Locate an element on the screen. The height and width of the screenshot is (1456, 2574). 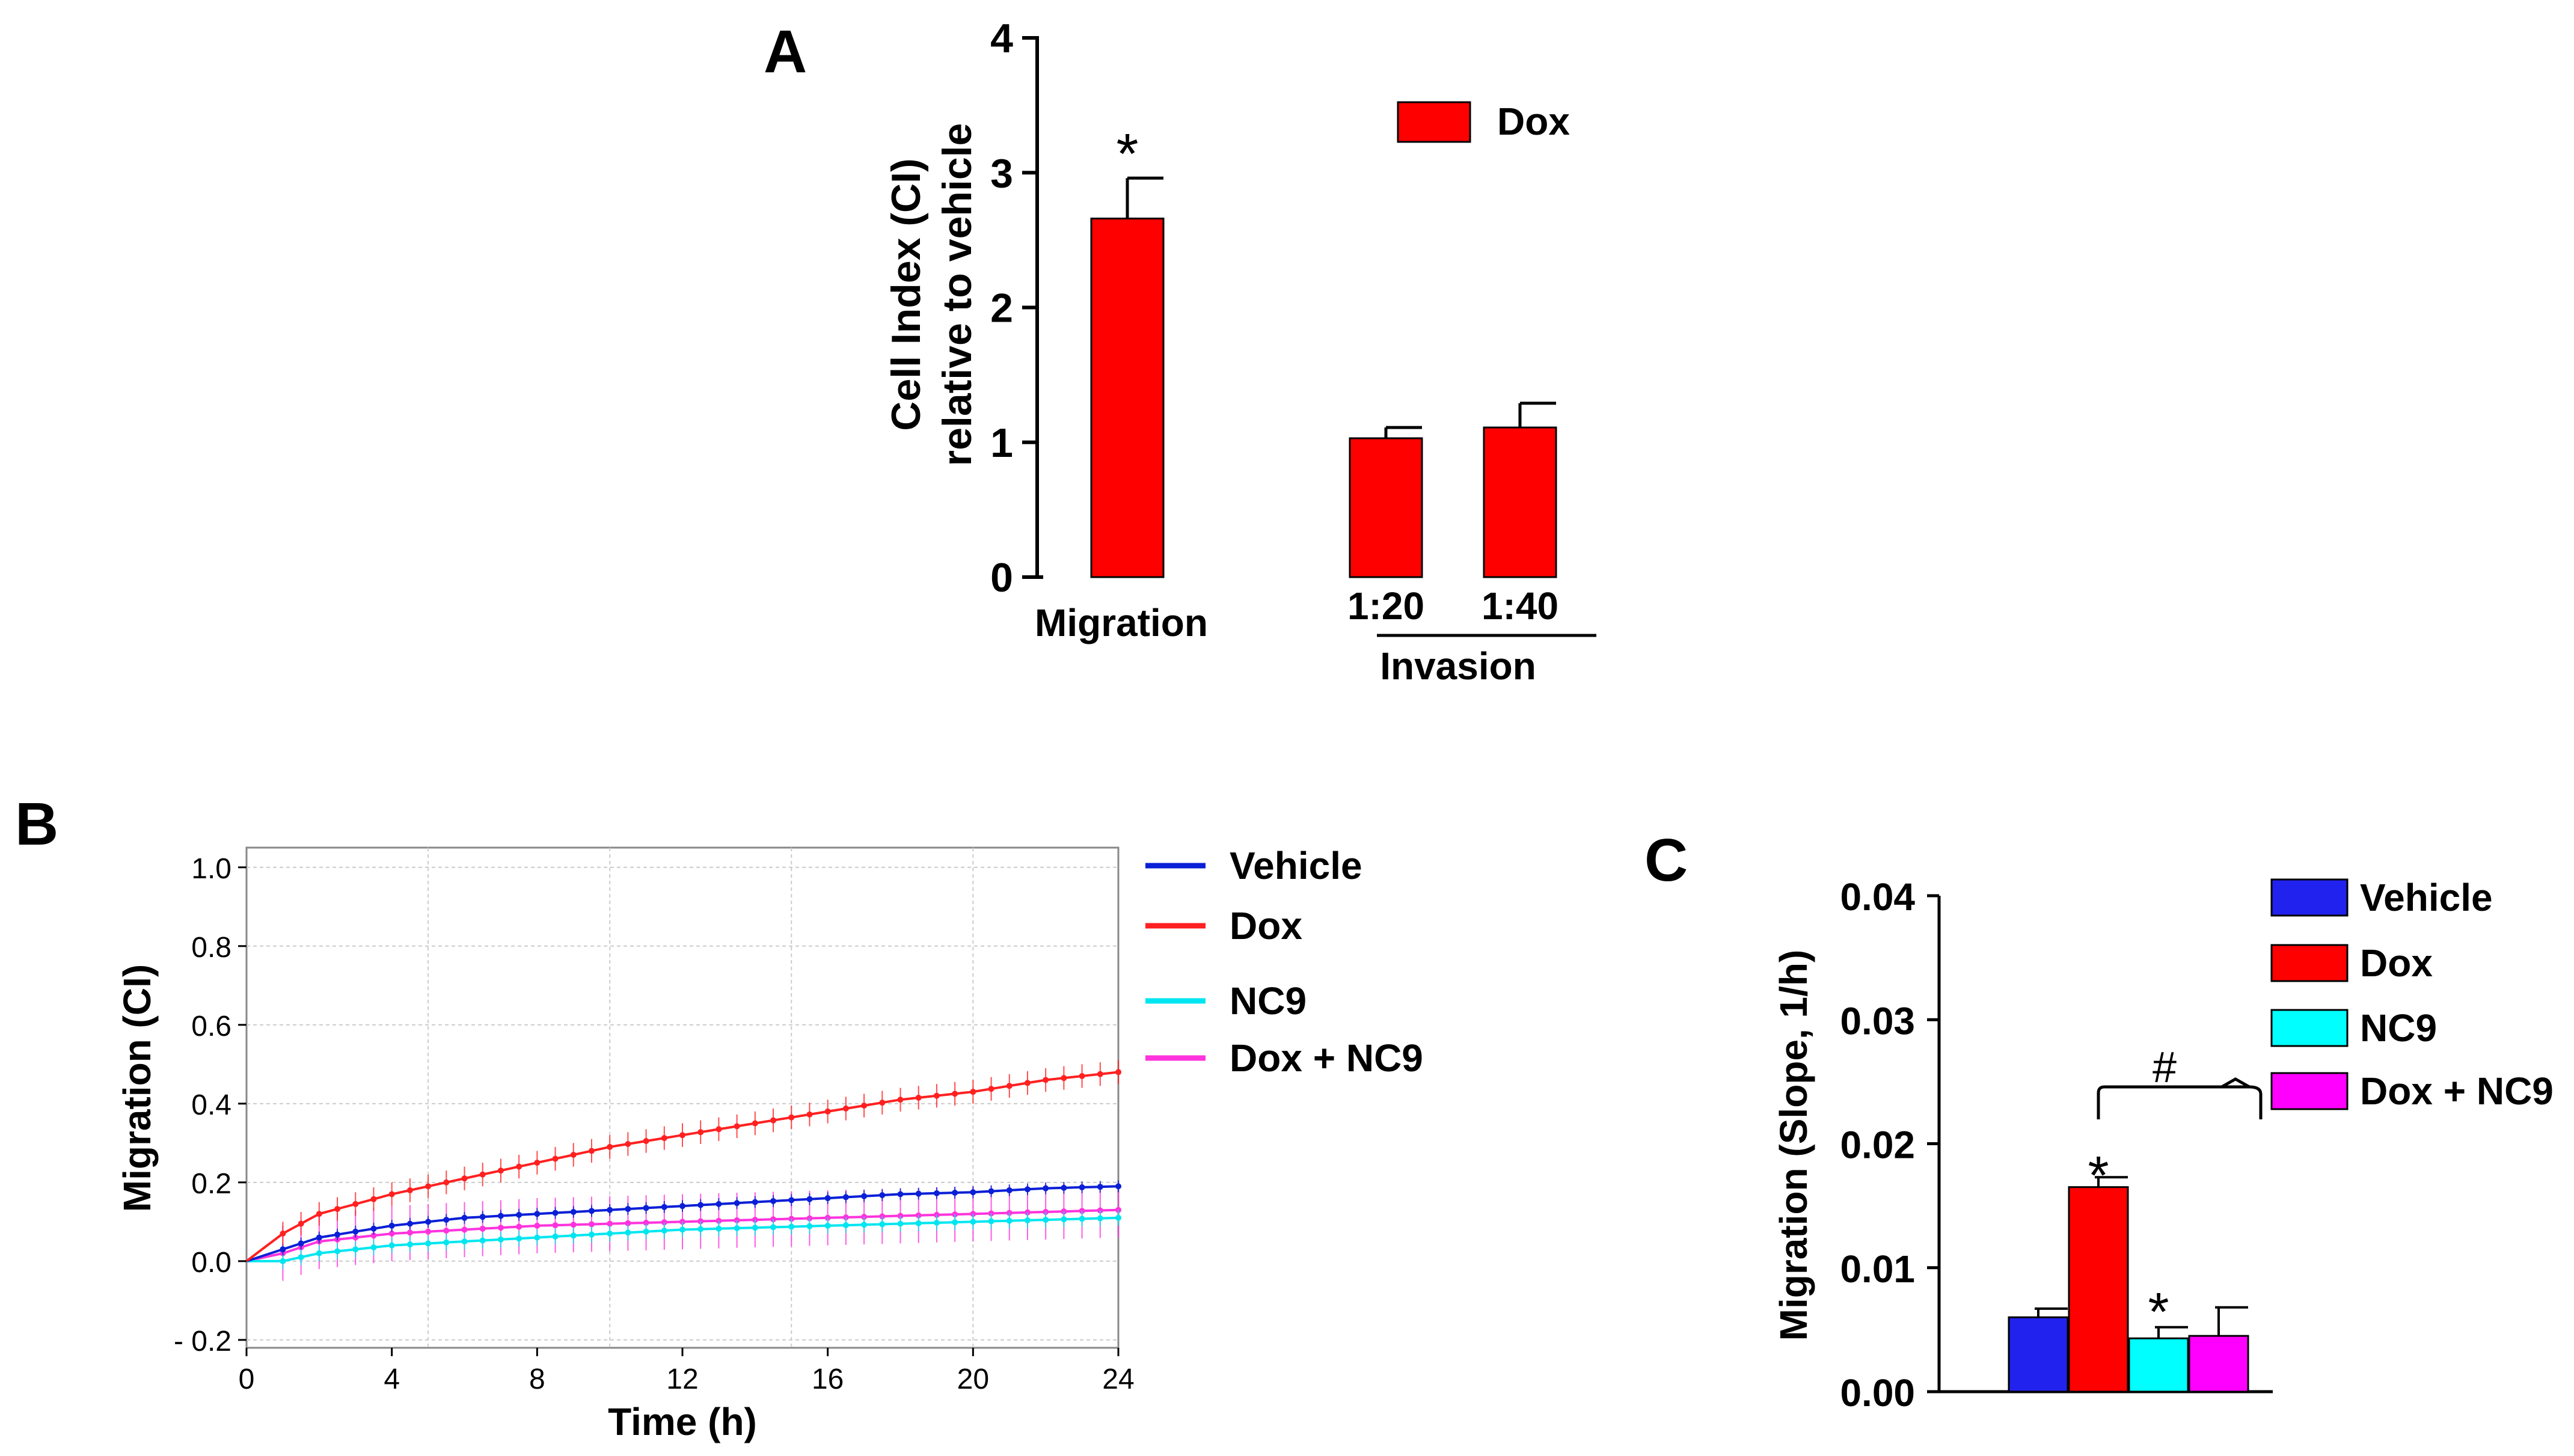
panel-b-ylabel: Migration (CI) is located at coordinates (137, 1088).